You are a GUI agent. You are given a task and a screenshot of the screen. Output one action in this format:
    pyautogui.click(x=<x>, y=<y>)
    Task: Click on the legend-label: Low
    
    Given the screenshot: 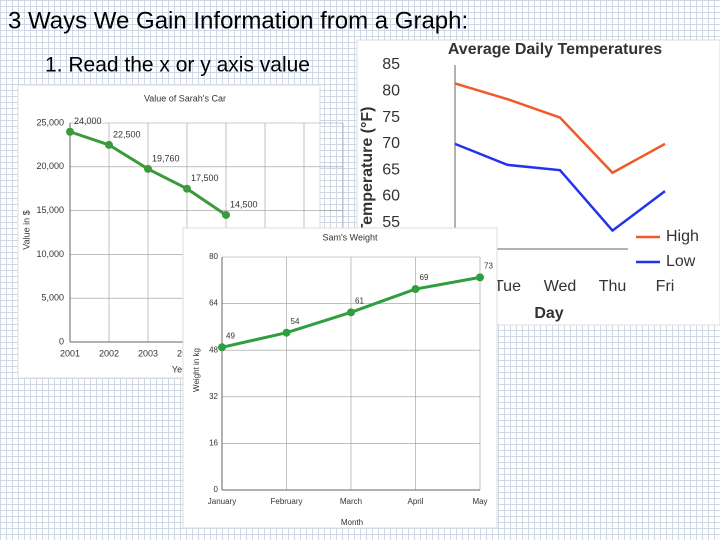 What is the action you would take?
    pyautogui.click(x=681, y=261)
    